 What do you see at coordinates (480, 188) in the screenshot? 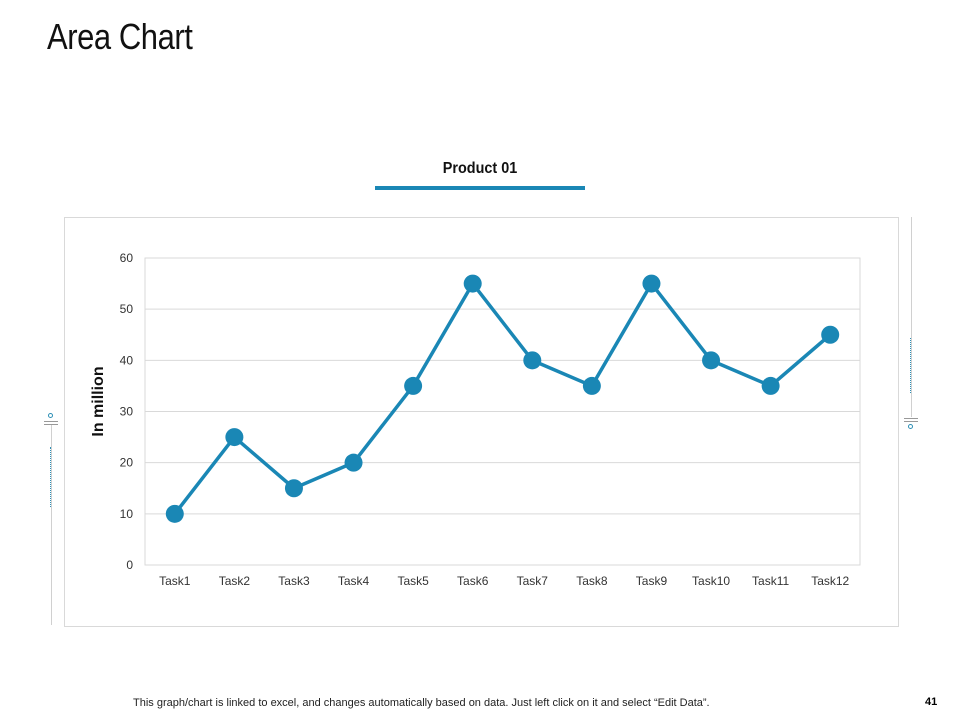
I see `series-title-underline` at bounding box center [480, 188].